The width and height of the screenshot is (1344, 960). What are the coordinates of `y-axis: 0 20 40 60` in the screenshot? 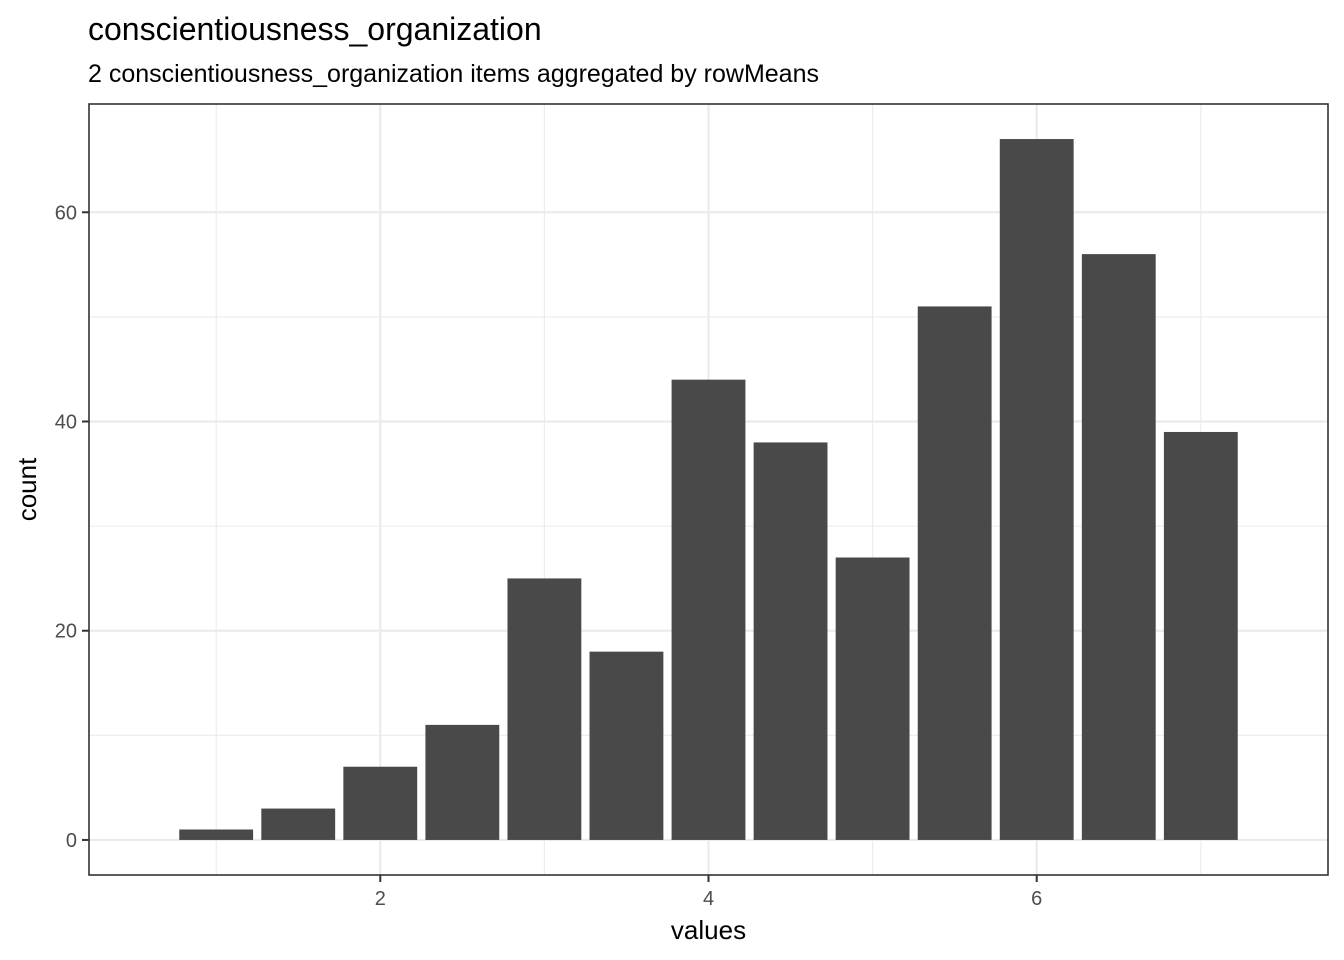 It's located at (72, 527).